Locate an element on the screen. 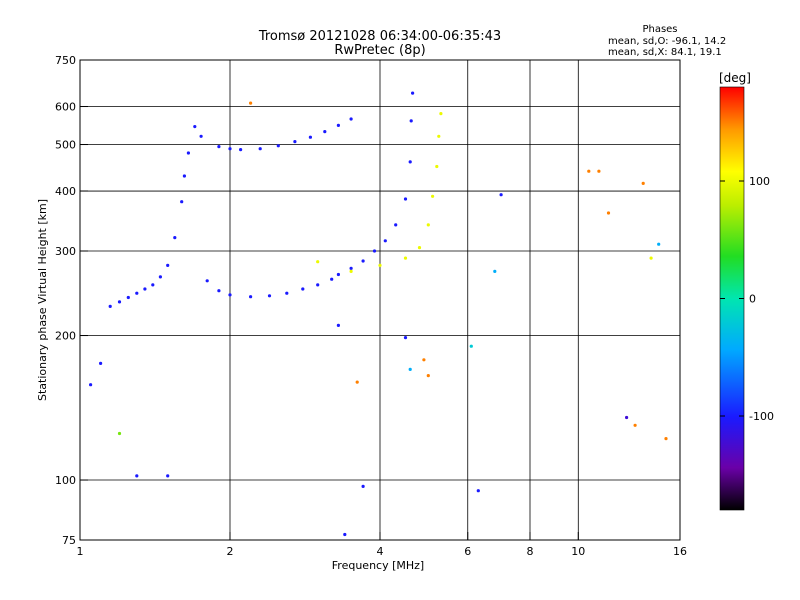  colorbar-tick-label: -100 is located at coordinates (761, 416).